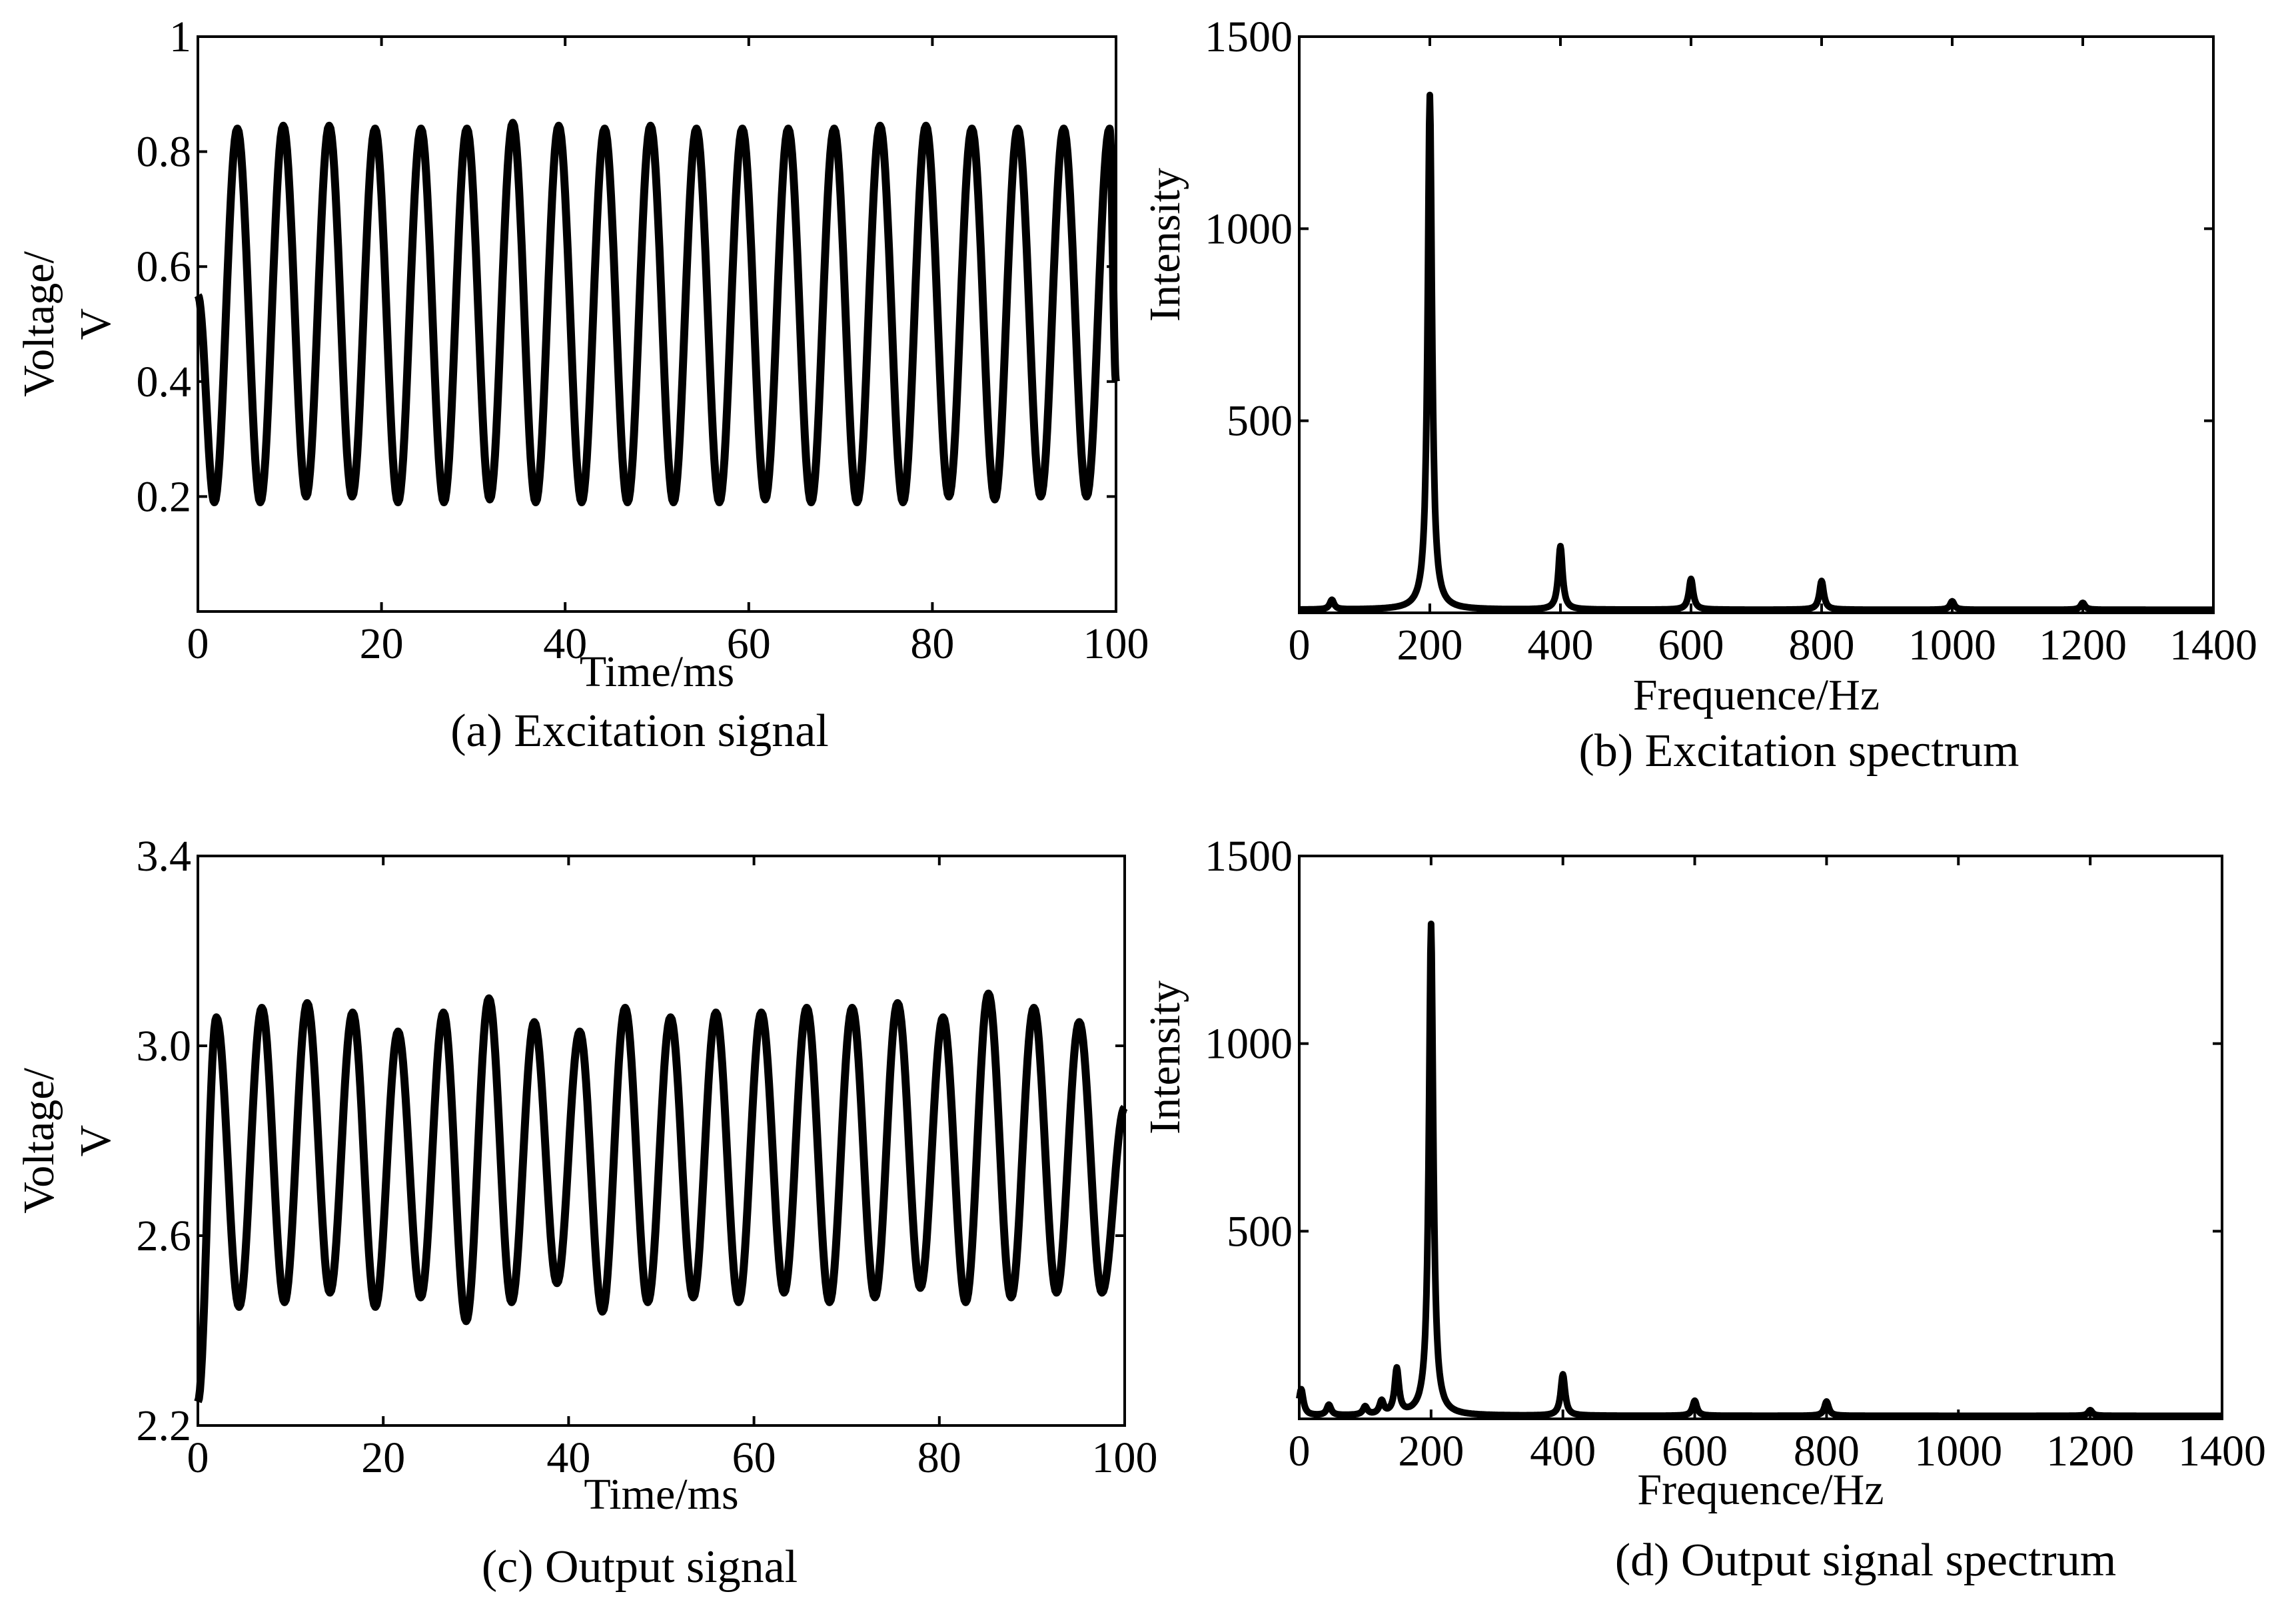  I want to click on y-tick-label: 0.2, so click(164, 497).